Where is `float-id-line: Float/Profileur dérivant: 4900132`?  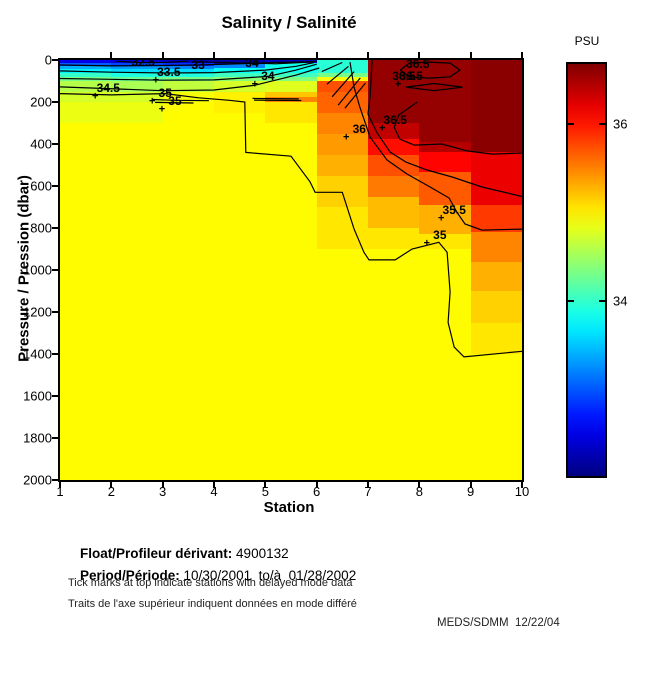
float-id-line: Float/Profileur dérivant: 4900132 is located at coordinates (177, 553).